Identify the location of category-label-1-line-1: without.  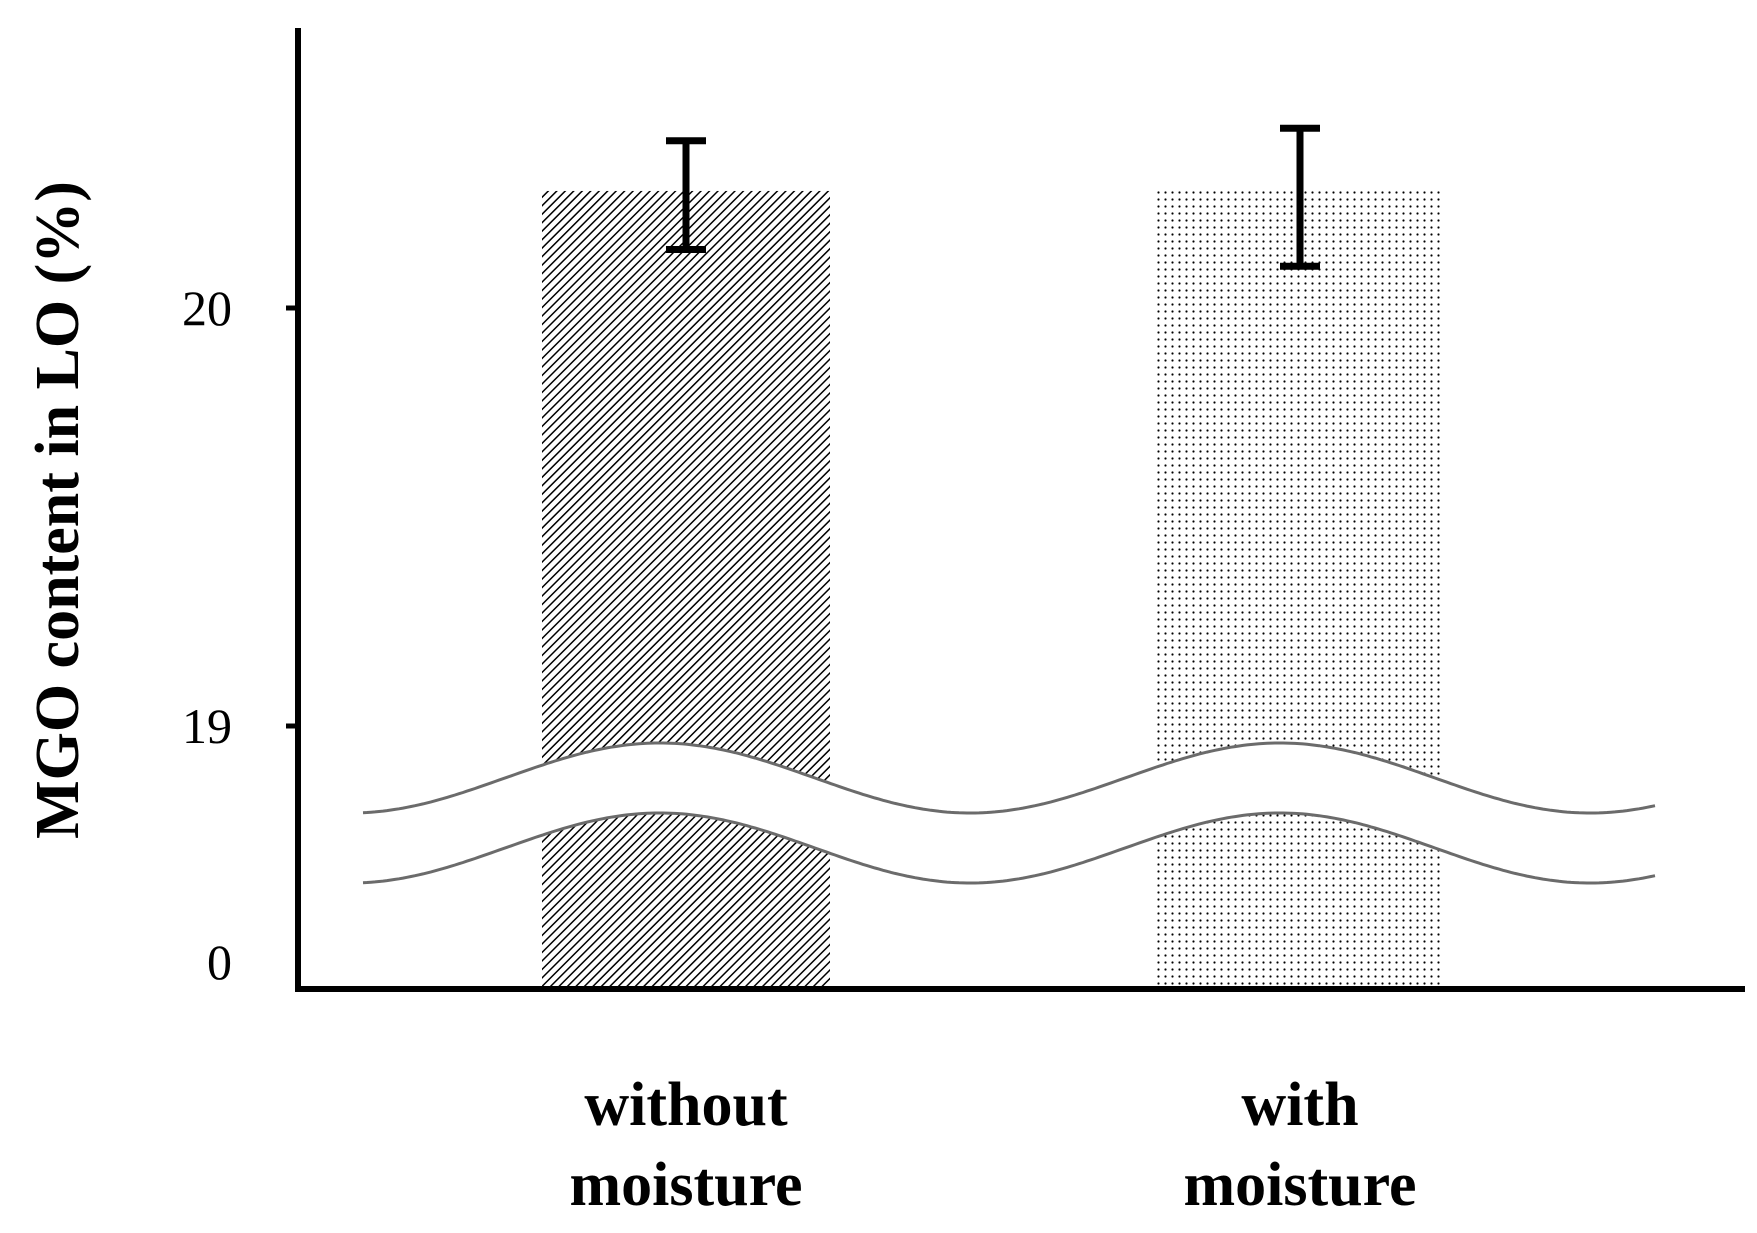
(686, 1105).